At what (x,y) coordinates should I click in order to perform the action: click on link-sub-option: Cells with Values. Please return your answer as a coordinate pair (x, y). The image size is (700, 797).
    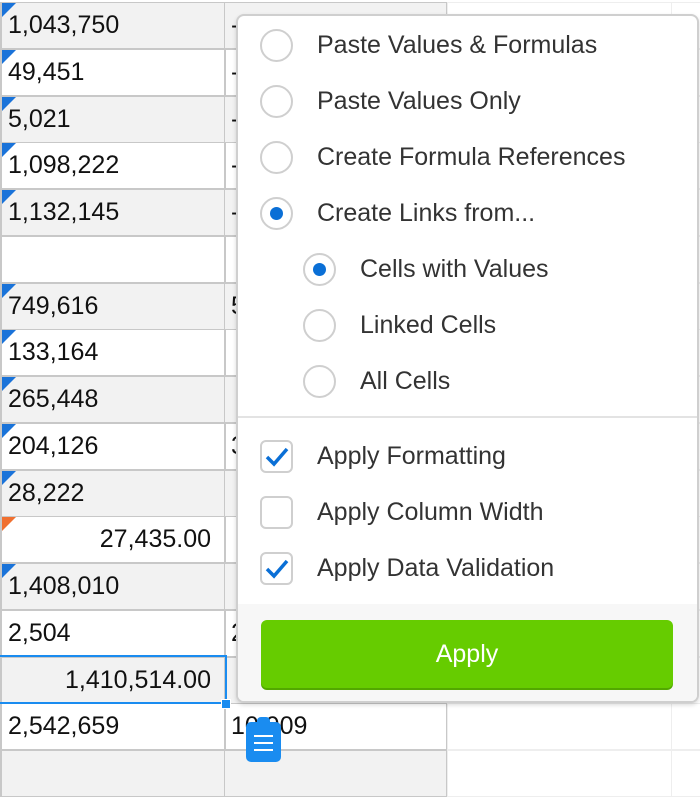
    Looking at the image, I should click on (426, 269).